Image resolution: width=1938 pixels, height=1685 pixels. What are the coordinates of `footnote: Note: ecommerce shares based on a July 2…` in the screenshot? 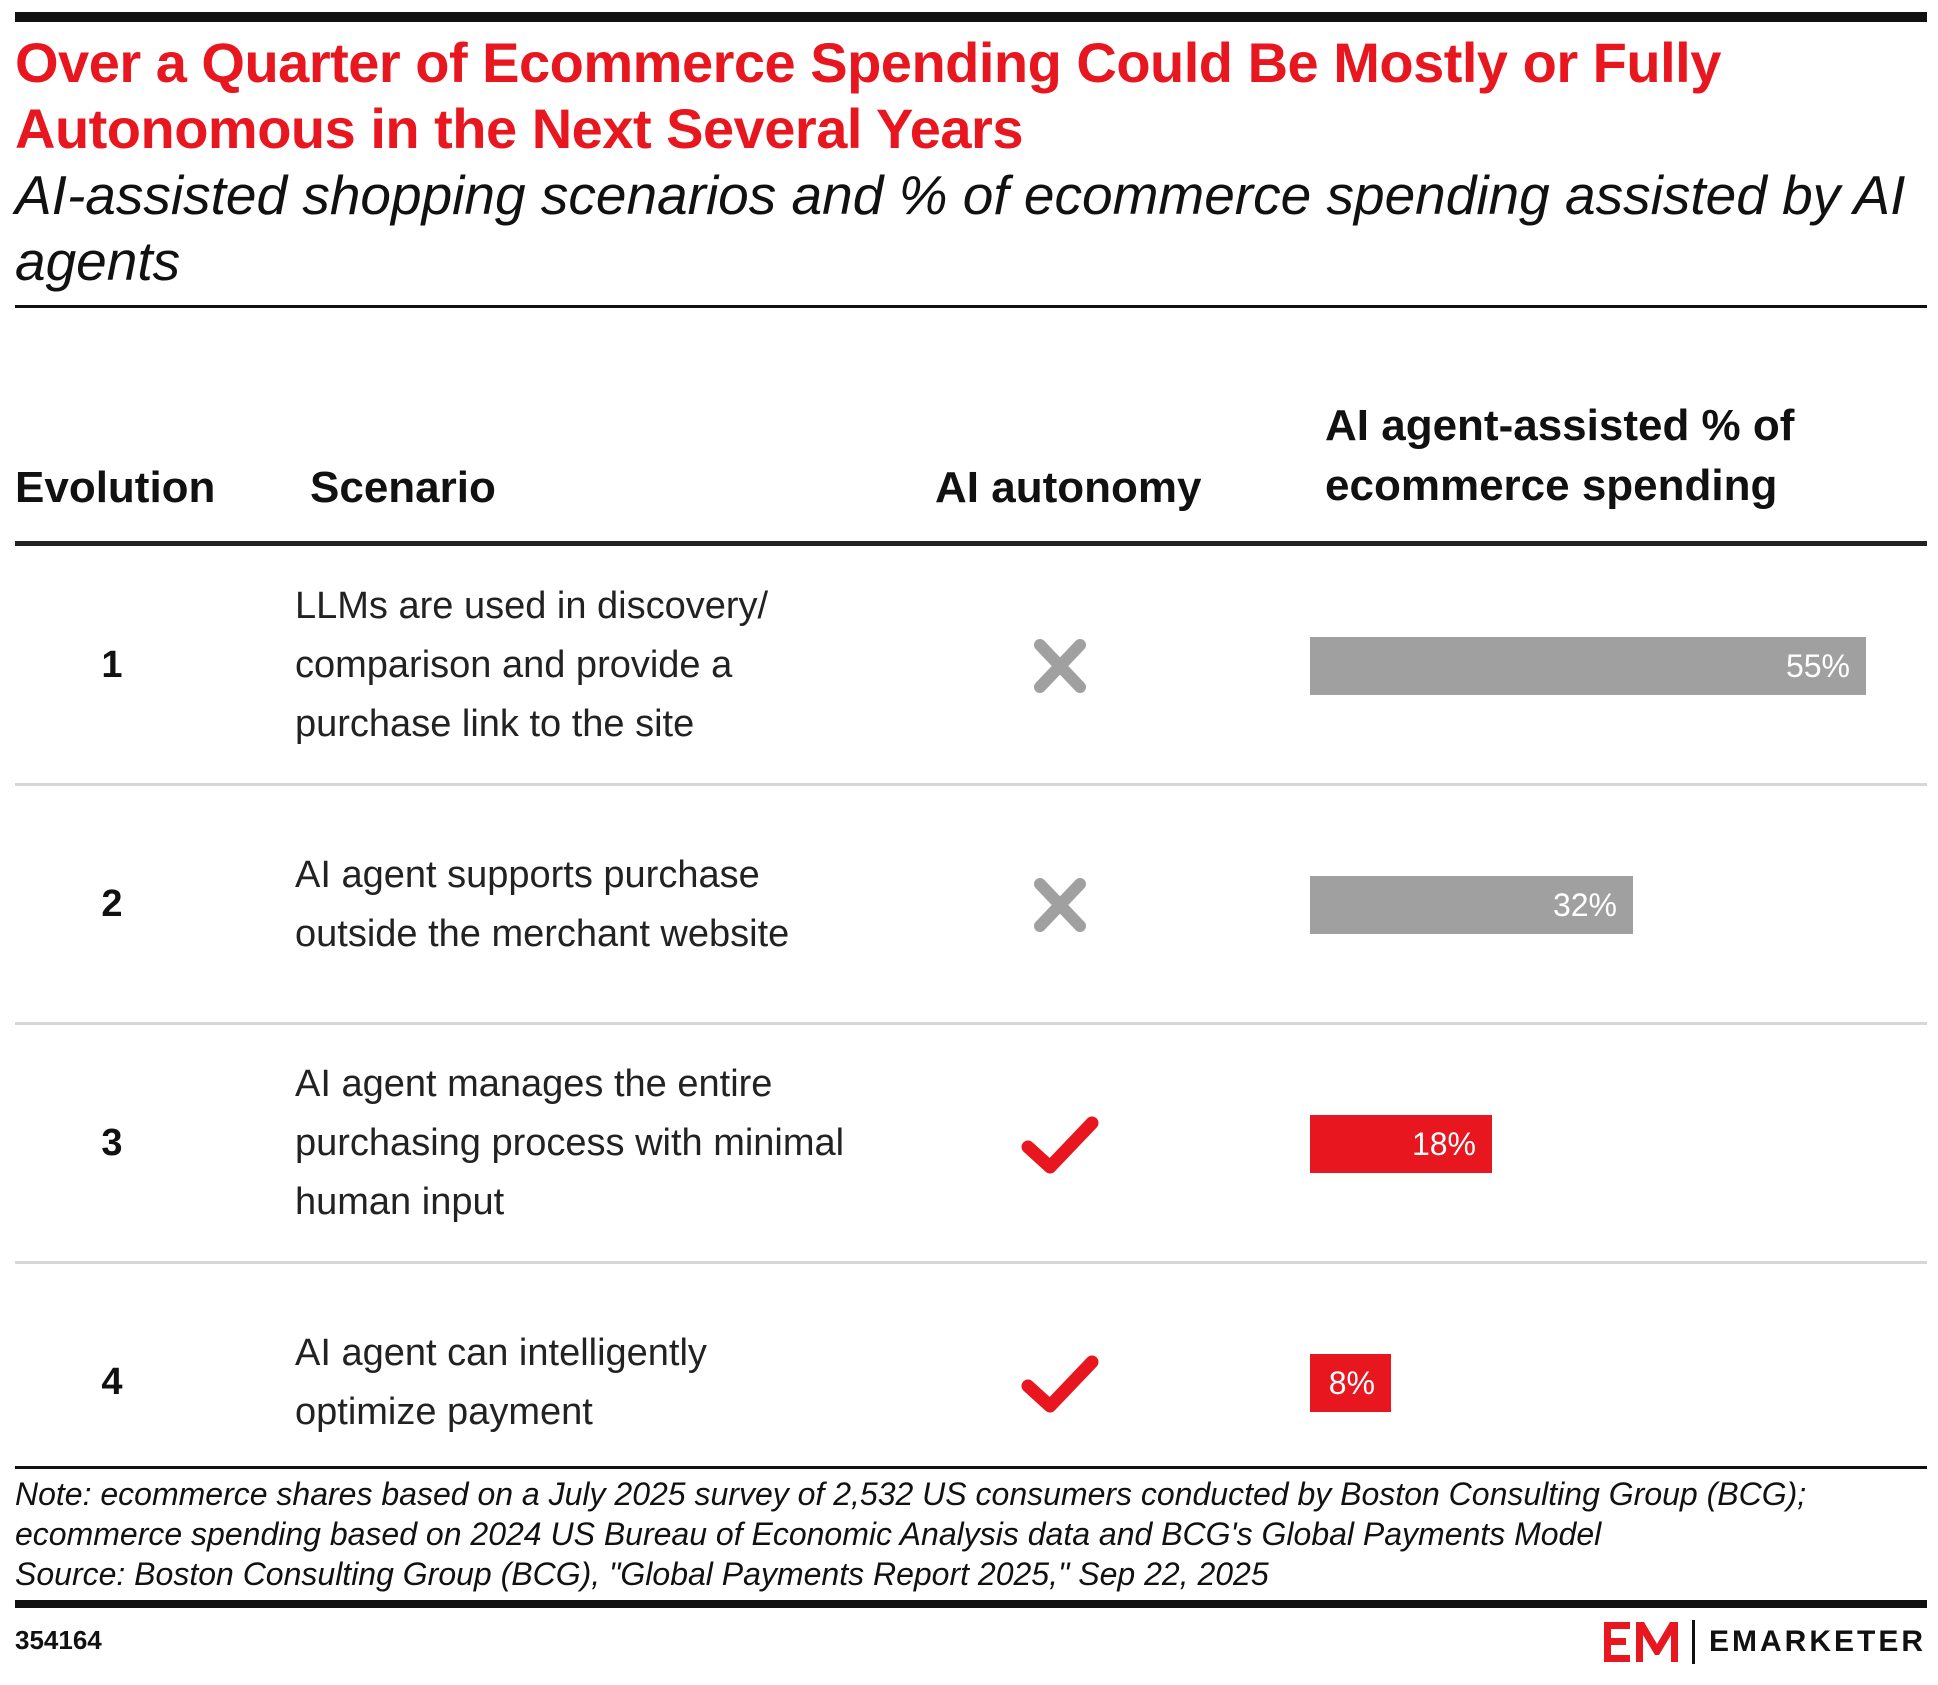 It's located at (971, 1534).